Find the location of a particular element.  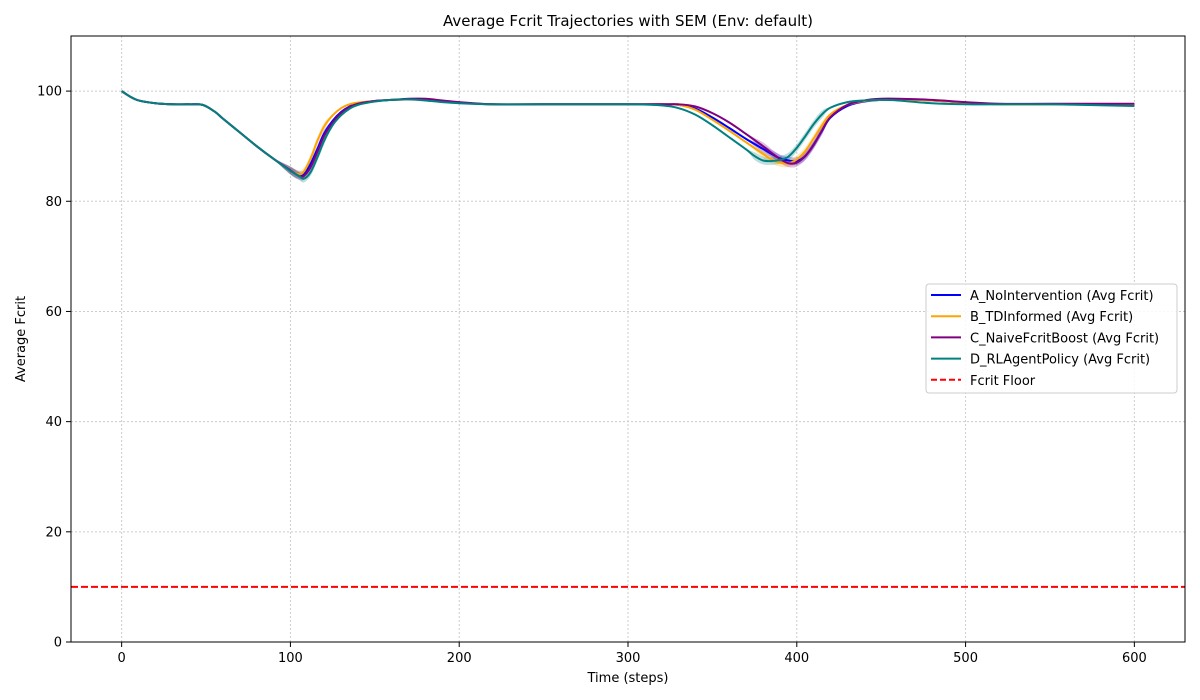

legend-label: D_RLAgentPolicy (Avg Fcrit) is located at coordinates (1060, 360).